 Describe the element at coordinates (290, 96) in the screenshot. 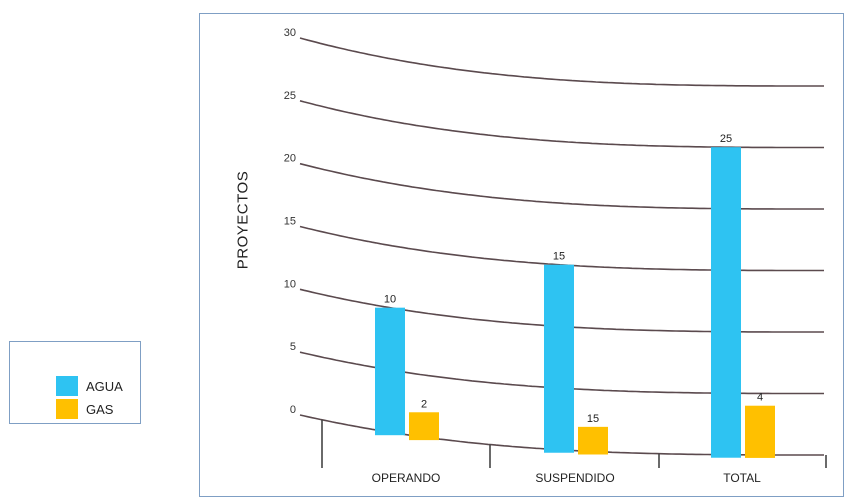

I see `y-tick-label: 25` at that location.